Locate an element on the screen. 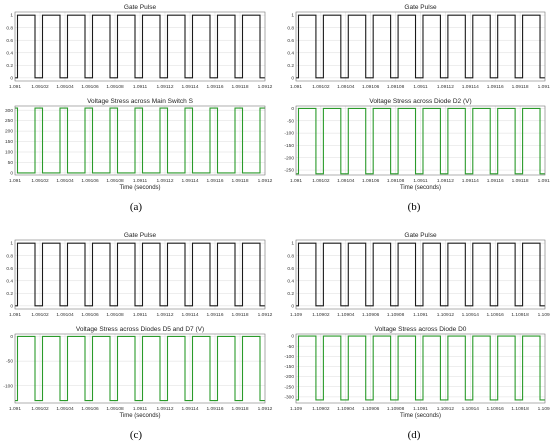 This screenshot has width=550, height=445. x-tick-label: 1.10918 is located at coordinates (520, 409).